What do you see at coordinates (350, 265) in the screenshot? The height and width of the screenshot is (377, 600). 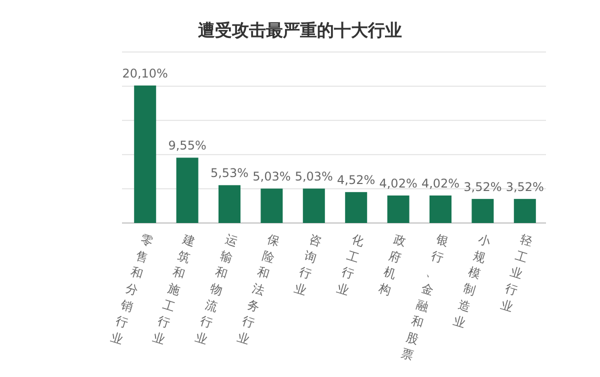 I see `x-tick-label: 化工行业` at bounding box center [350, 265].